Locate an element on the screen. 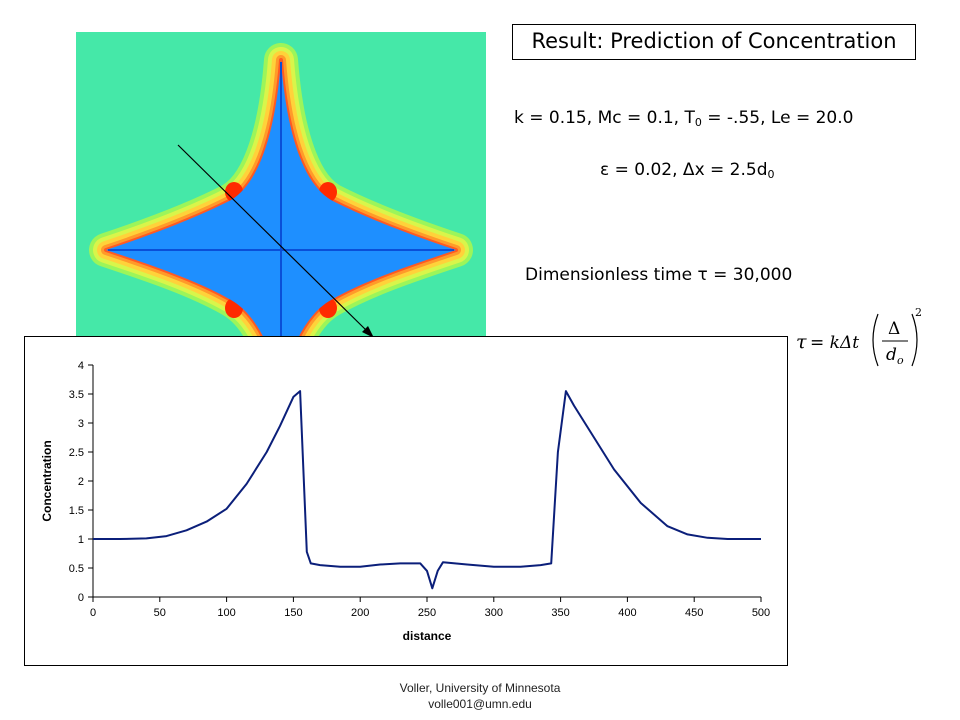 This screenshot has width=960, height=720. x-tick-label: 150 is located at coordinates (293, 613).